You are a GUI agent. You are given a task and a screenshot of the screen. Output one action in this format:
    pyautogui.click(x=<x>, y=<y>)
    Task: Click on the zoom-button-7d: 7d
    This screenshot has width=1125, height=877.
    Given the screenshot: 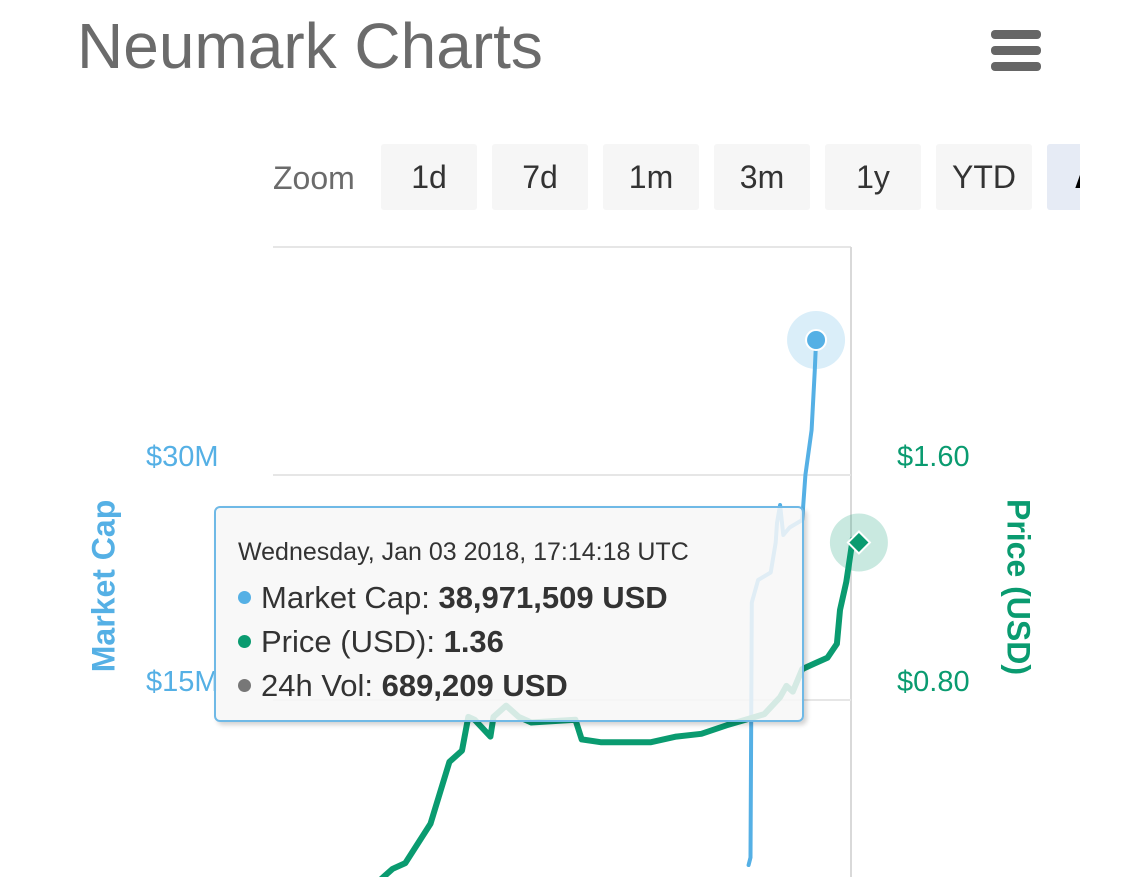 What is the action you would take?
    pyautogui.click(x=540, y=177)
    